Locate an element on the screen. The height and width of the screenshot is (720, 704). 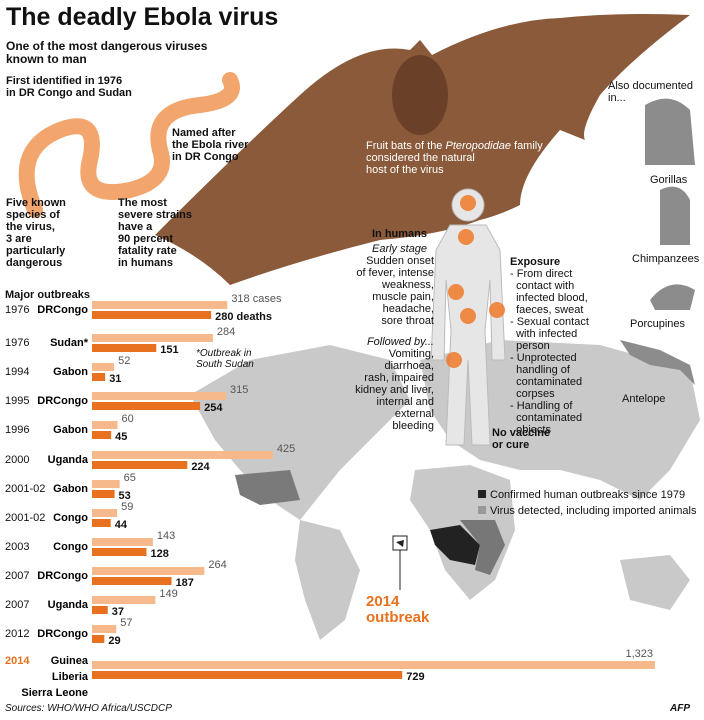
text-line: First identified in 1976 is located at coordinates (64, 81).